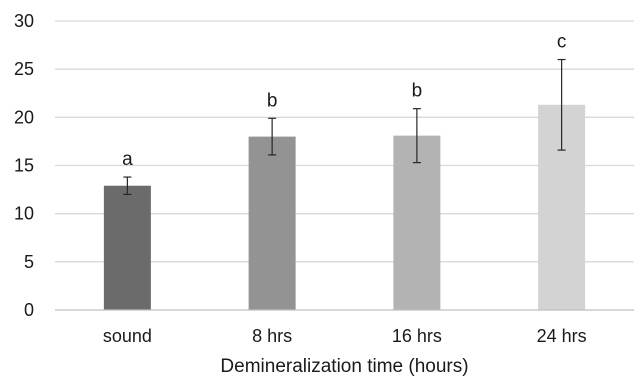 This screenshot has width=642, height=377. I want to click on x-axis-category-labels: sound 8 hrs 16 hrs 24 hrs, so click(345, 336).